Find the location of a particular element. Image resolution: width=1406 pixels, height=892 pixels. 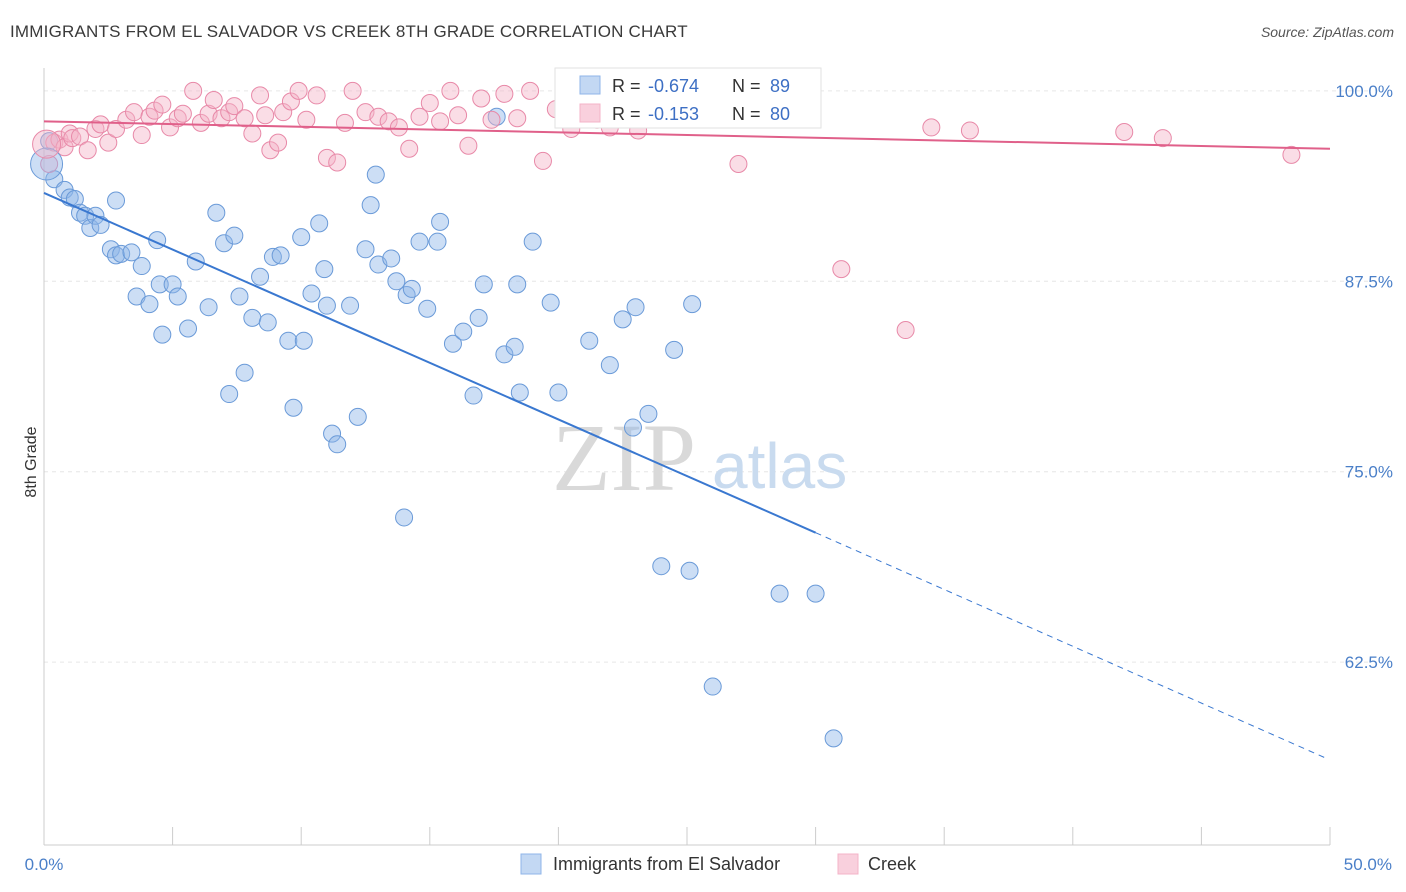

trend-line-el-salvador-extension is located at coordinates (1071, 645).